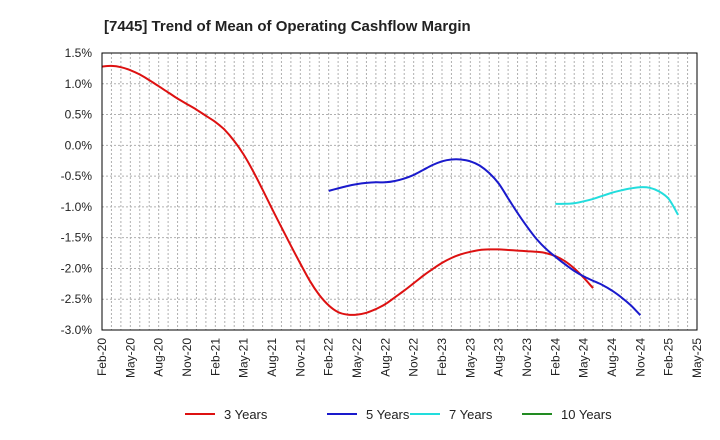 The image size is (720, 440). Describe the element at coordinates (130, 358) in the screenshot. I see `x-tick-label: May-20` at that location.